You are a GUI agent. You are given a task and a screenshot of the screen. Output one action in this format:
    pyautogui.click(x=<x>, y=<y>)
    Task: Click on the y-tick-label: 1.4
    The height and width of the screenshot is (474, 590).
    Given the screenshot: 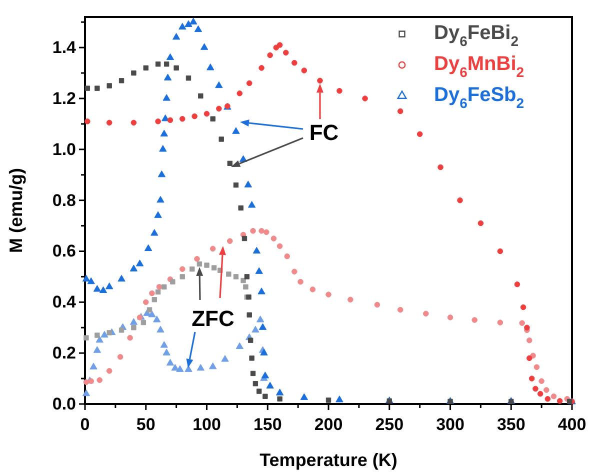 What is the action you would take?
    pyautogui.click(x=64, y=47)
    